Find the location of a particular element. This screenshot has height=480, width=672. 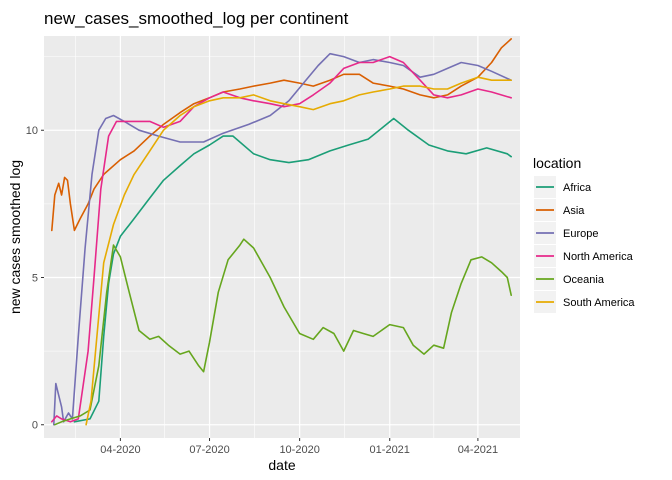

legend-label-oceania: Oceania is located at coordinates (584, 280).